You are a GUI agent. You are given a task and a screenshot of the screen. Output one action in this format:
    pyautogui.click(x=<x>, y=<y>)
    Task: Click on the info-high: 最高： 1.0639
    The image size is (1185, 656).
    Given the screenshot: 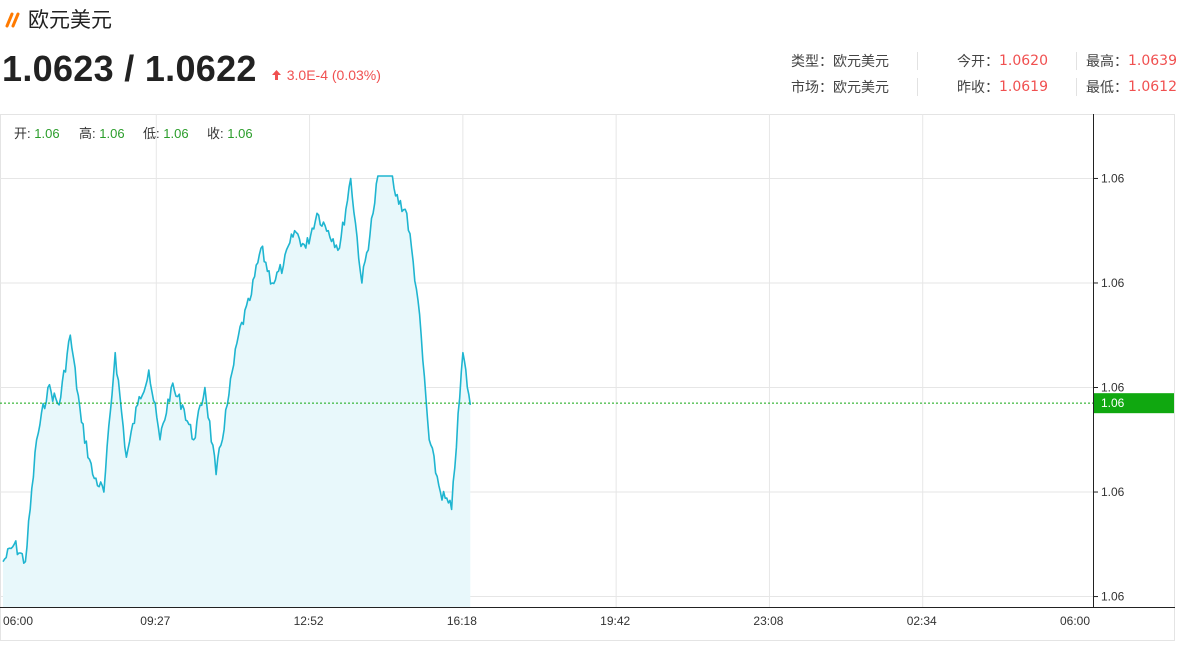 What is the action you would take?
    pyautogui.click(x=1126, y=61)
    